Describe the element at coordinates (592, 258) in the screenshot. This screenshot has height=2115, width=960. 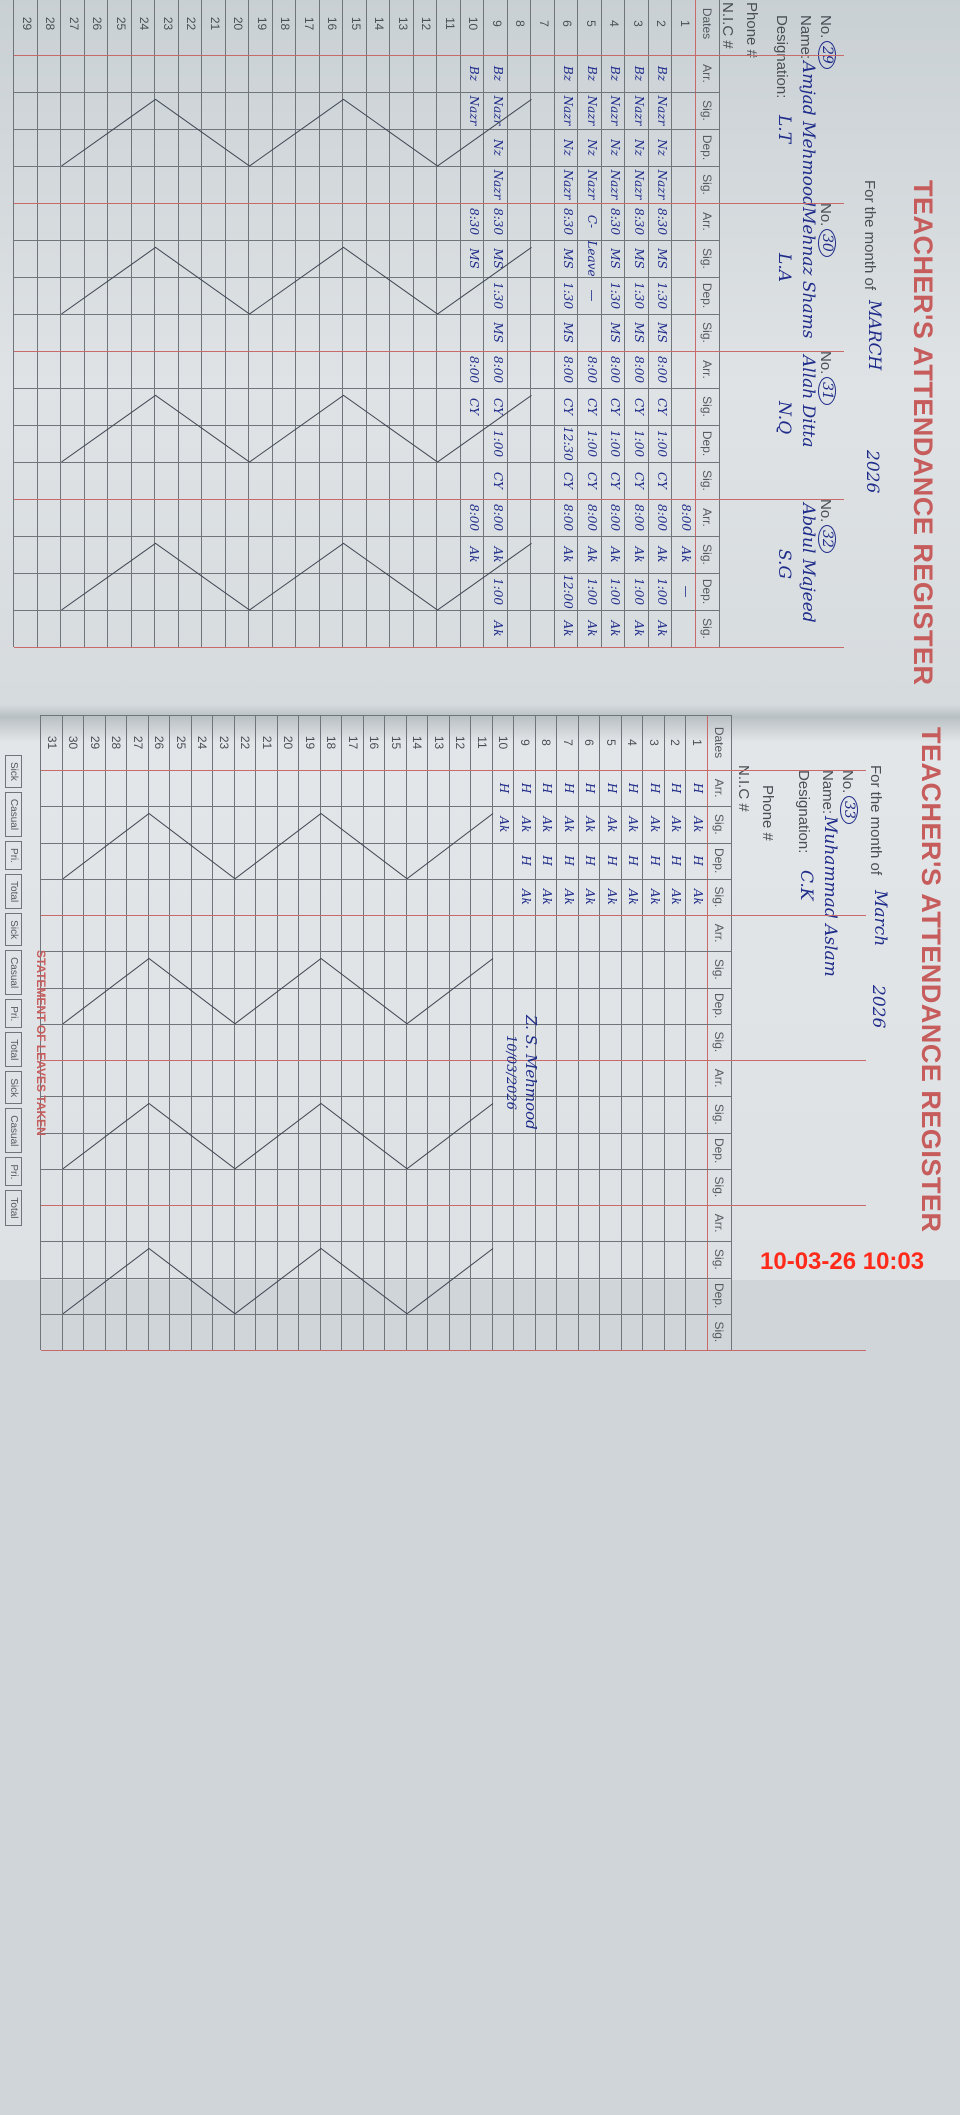
I see `attendance-cell: Leave` at that location.